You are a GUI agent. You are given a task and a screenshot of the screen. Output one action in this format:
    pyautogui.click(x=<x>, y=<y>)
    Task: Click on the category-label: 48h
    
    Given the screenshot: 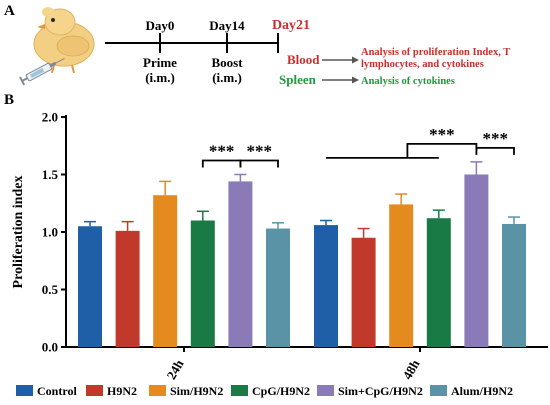 What is the action you would take?
    pyautogui.click(x=410, y=369)
    